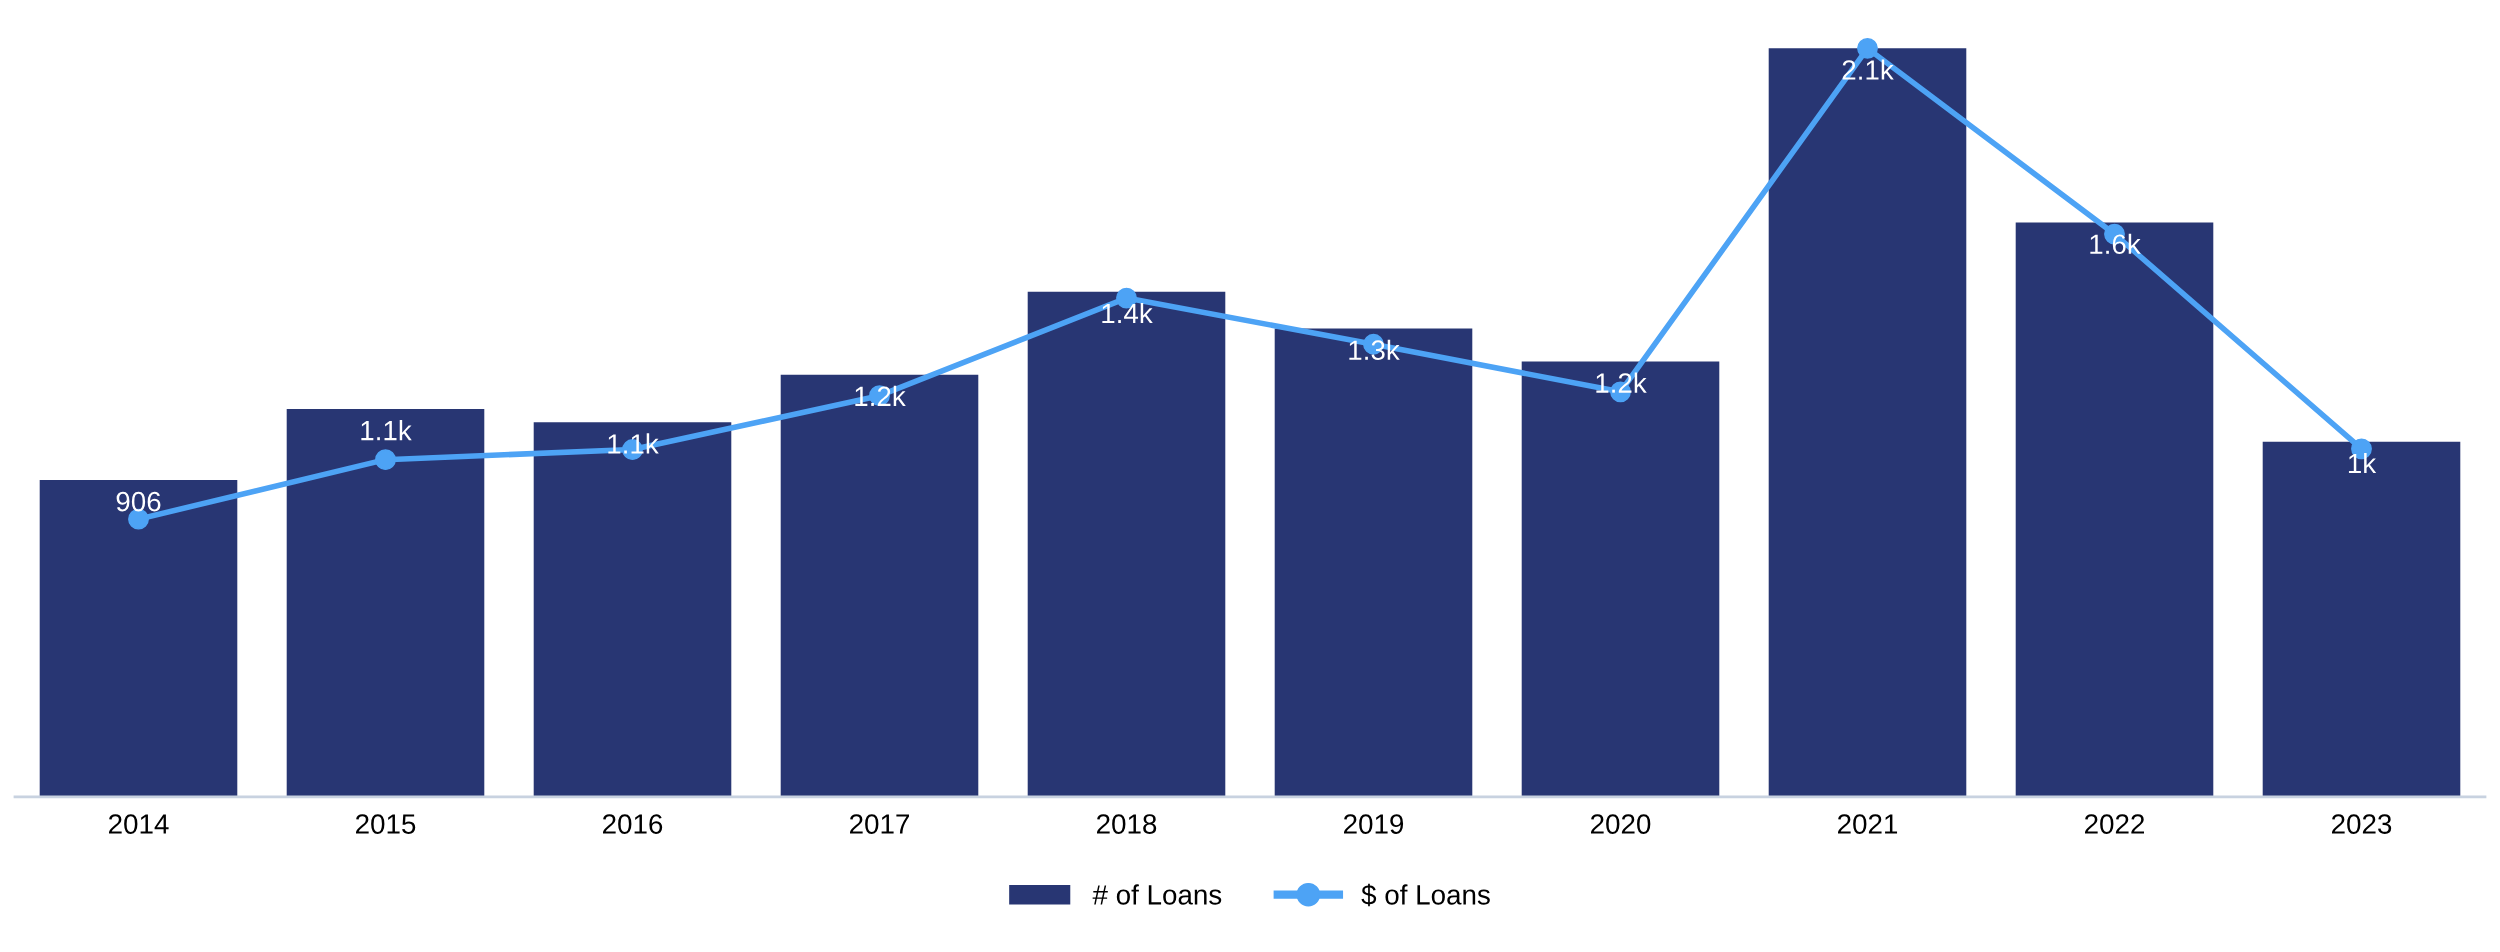  Describe the element at coordinates (2362, 463) in the screenshot. I see `data-label: 1k` at that location.